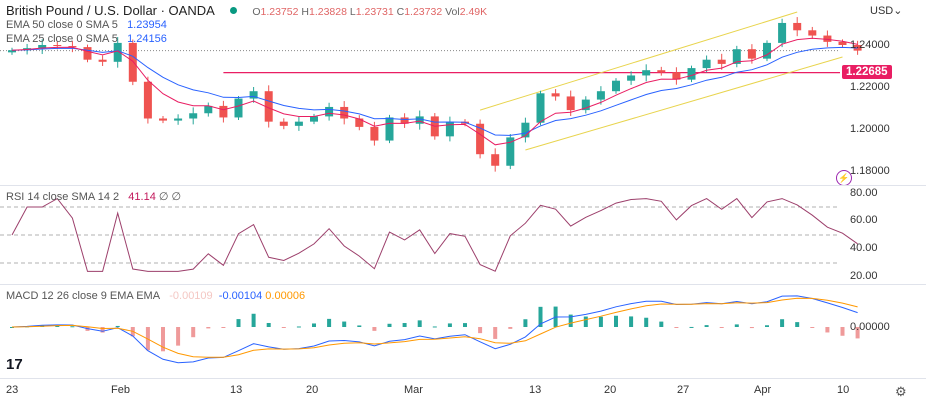 The height and width of the screenshot is (414, 926). What do you see at coordinates (870, 327) in the screenshot?
I see `macd-tick: 0.00000` at bounding box center [870, 327].